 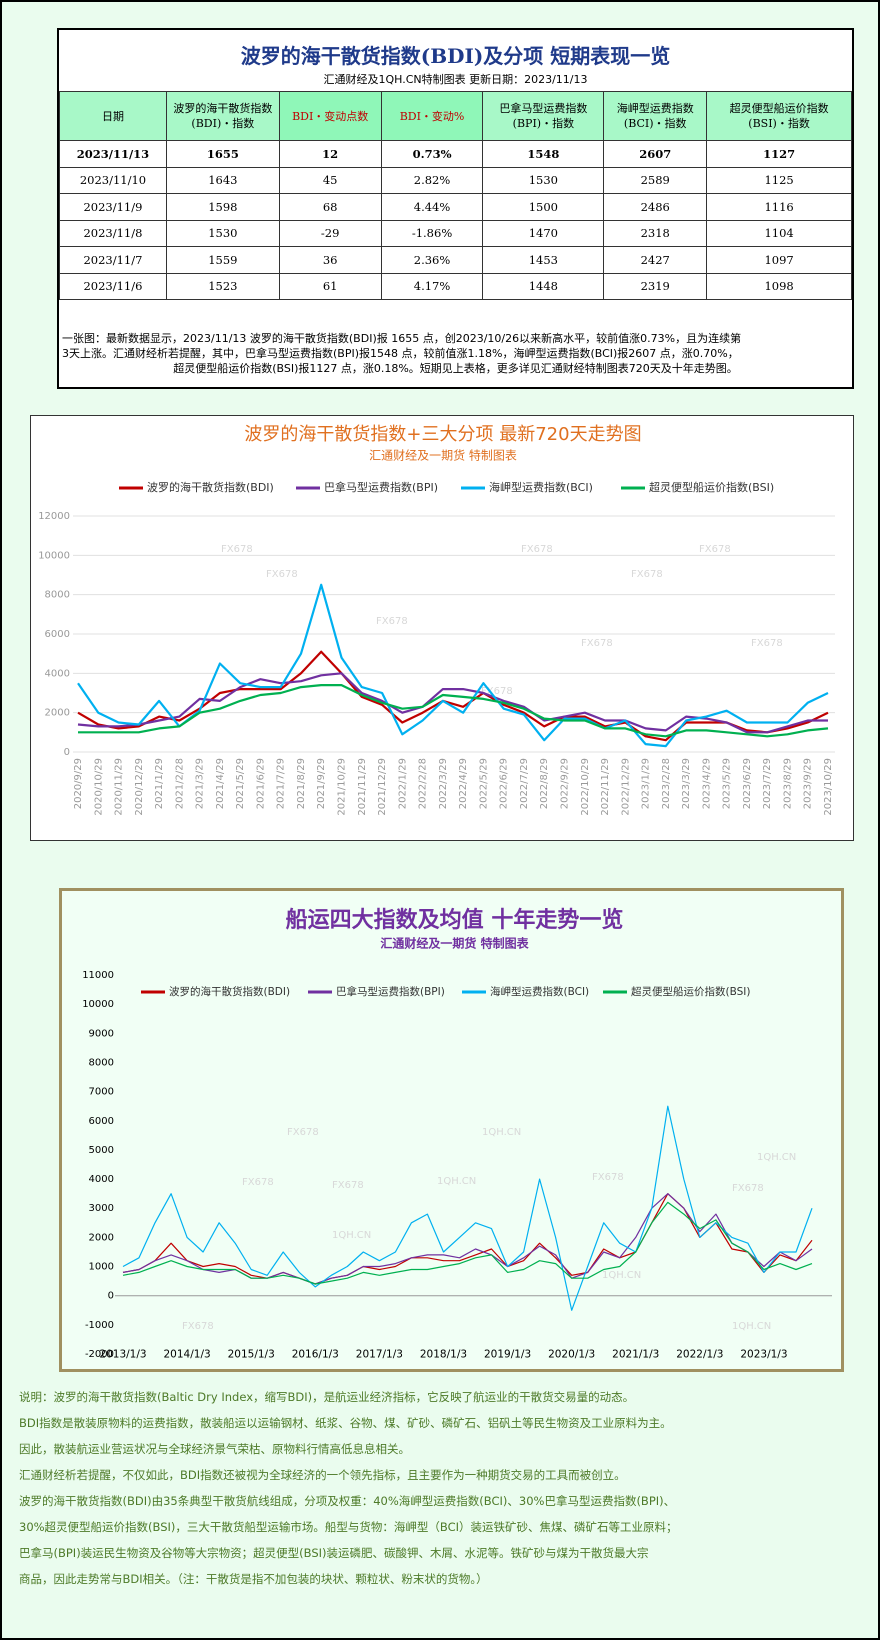 I want to click on x-tick-label: 2023/10/29, so click(x=828, y=787).